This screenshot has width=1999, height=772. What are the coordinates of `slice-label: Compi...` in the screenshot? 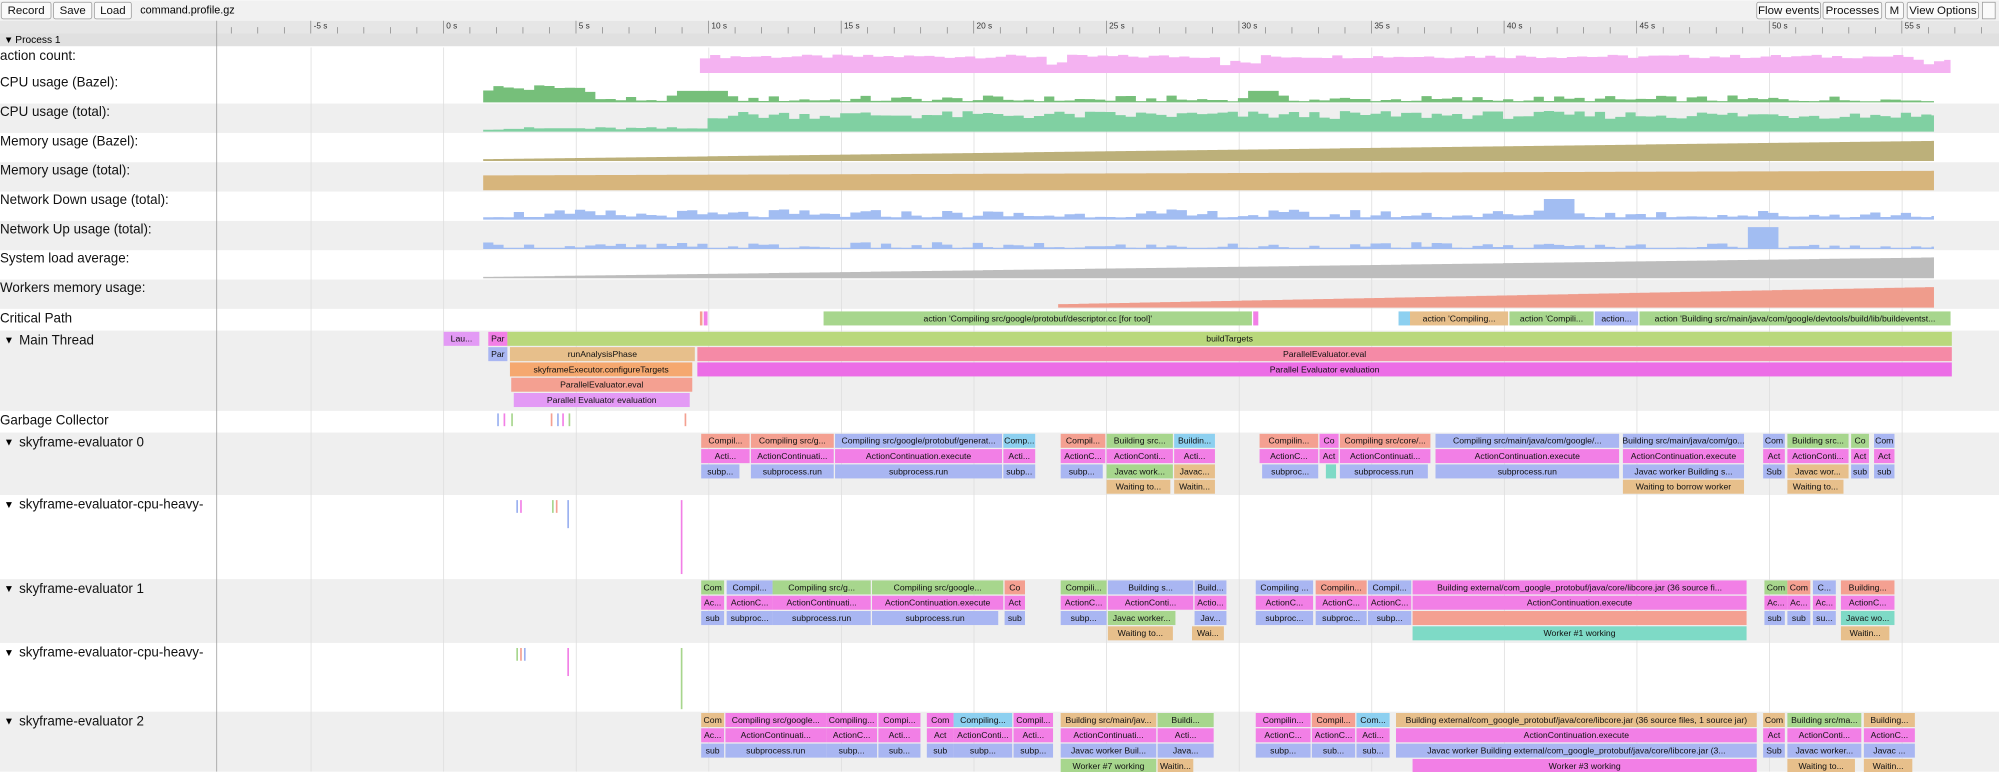 It's located at (899, 720).